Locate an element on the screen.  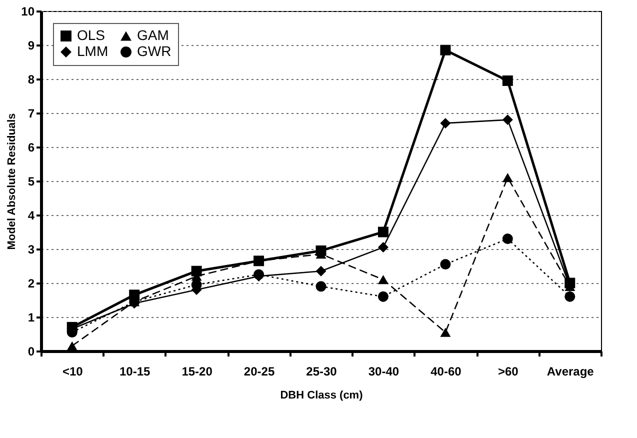
x-tick-label: 30-40 is located at coordinates (384, 371).